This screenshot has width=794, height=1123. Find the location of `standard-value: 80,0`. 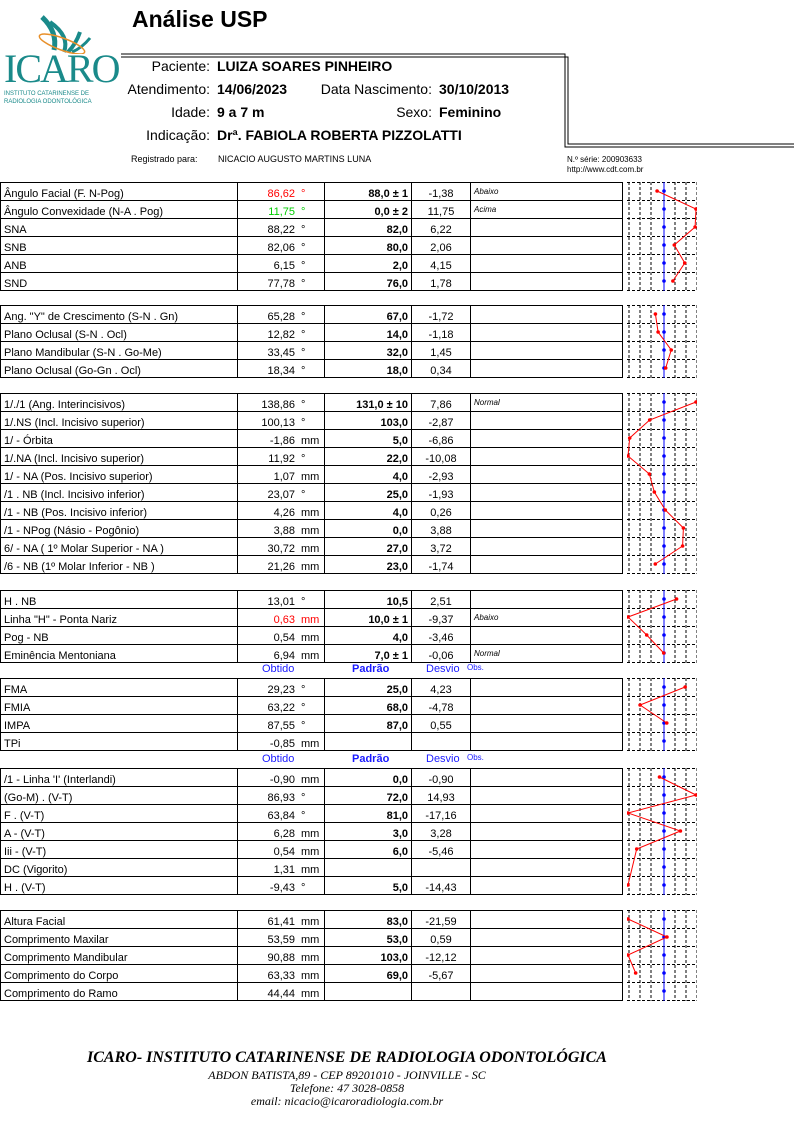

standard-value: 80,0 is located at coordinates (368, 245).